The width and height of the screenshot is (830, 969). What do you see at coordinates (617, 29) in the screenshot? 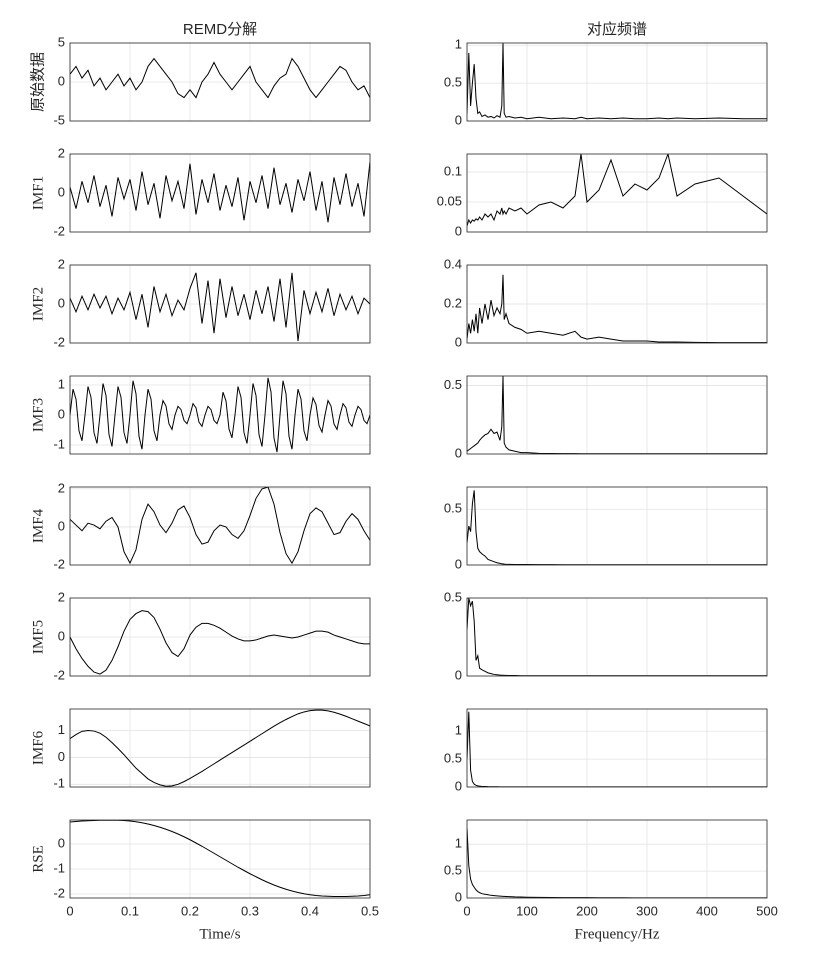
I see `chart-title: 对应频谱` at bounding box center [617, 29].